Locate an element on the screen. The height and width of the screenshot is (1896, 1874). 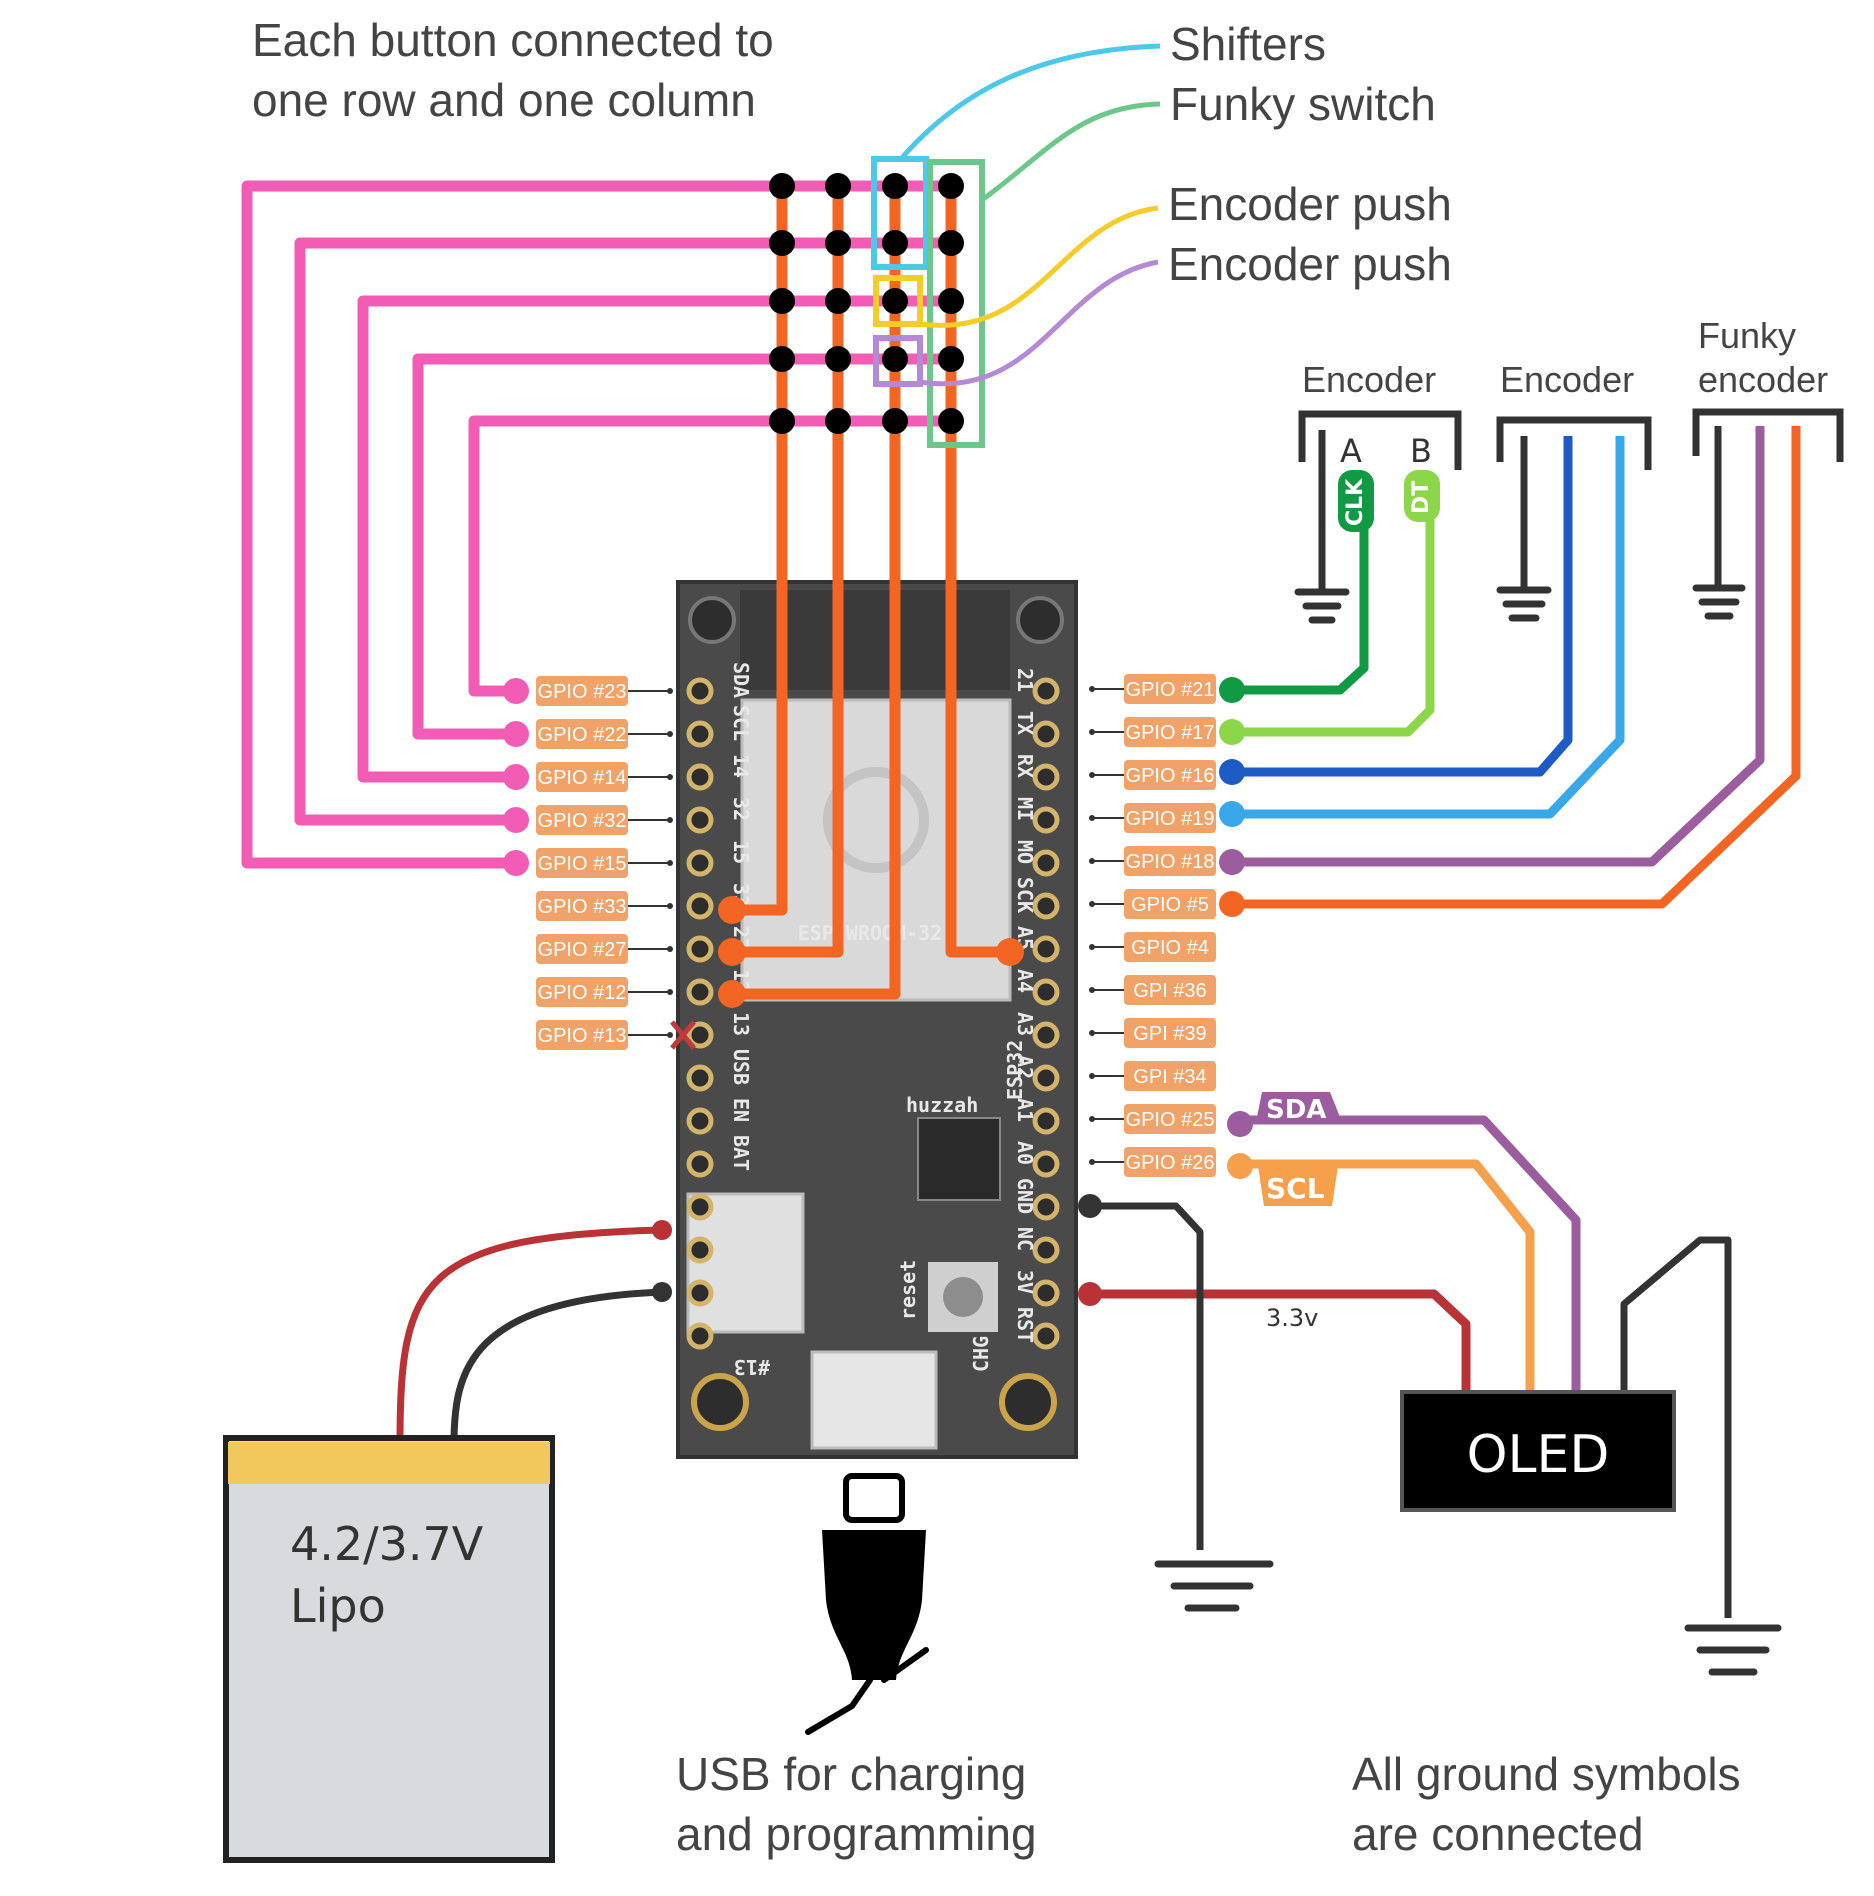
battery-type: Lipo is located at coordinates (338, 1606).